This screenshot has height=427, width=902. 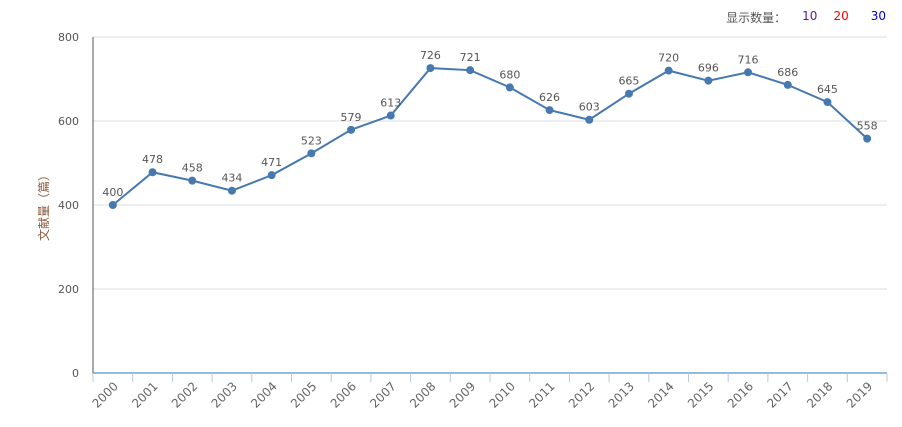 What do you see at coordinates (621, 394) in the screenshot?
I see `x-tick-label: 2013` at bounding box center [621, 394].